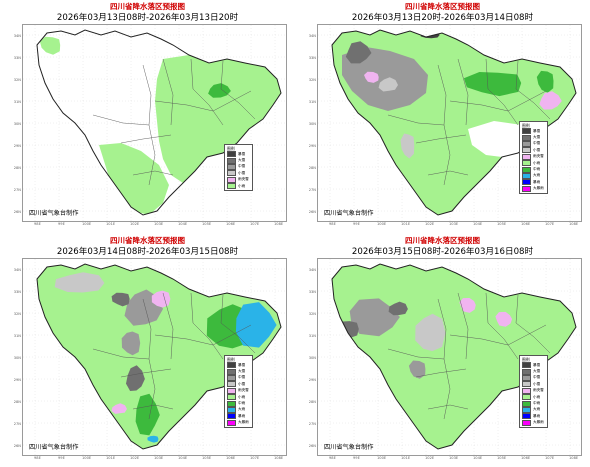 Image resolution: width=590 pixels, height=467 pixels. What do you see at coordinates (312, 146) in the screenshot?
I see `latitude-tick-label: 29N` at bounding box center [312, 146].